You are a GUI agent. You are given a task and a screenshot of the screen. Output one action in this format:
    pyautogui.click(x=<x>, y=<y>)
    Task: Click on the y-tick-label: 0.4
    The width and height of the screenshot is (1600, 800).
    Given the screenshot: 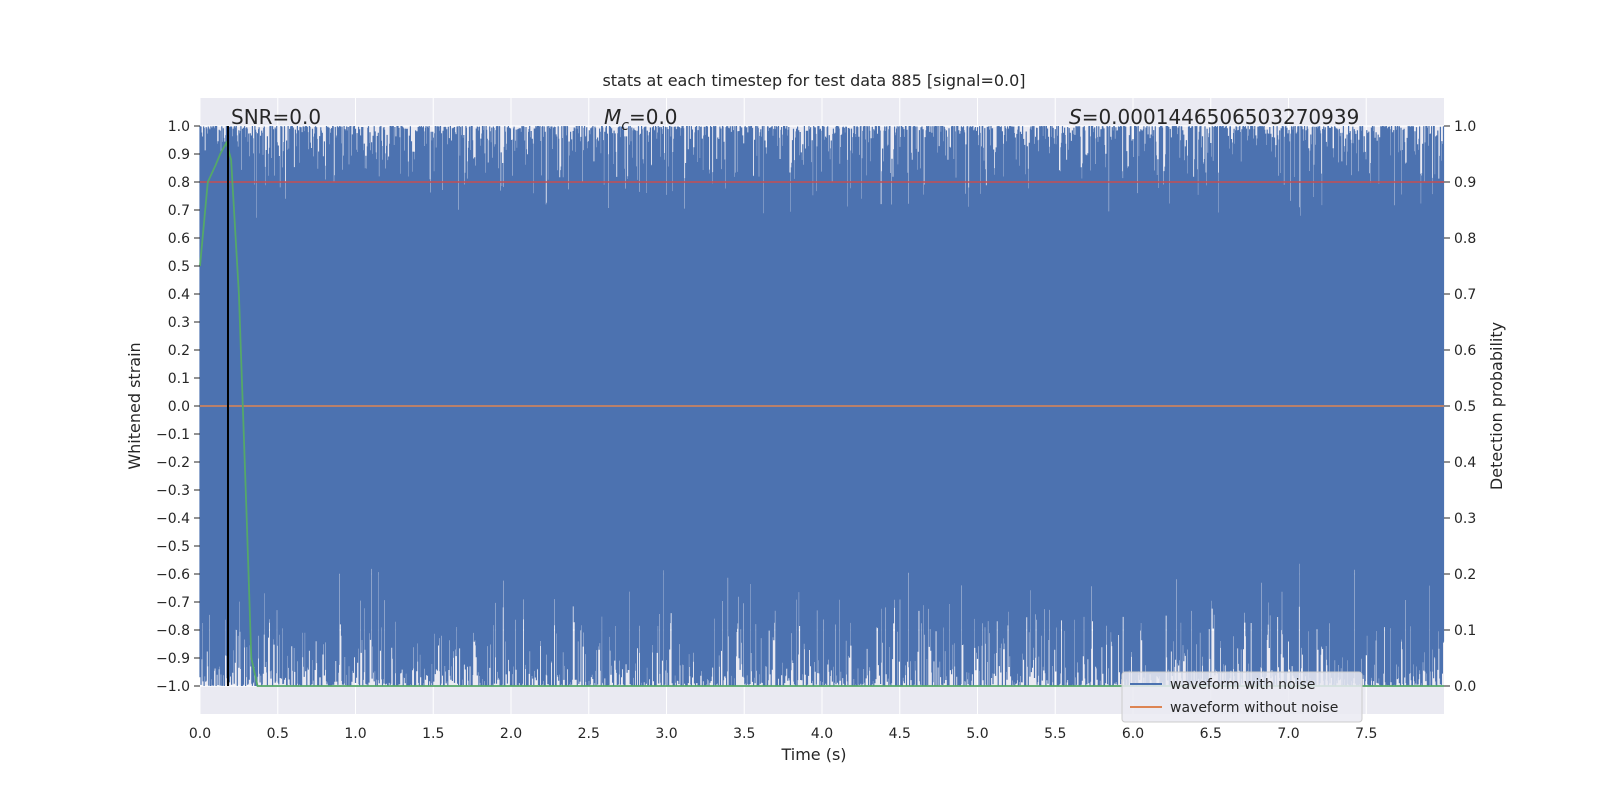 What is the action you would take?
    pyautogui.click(x=179, y=295)
    